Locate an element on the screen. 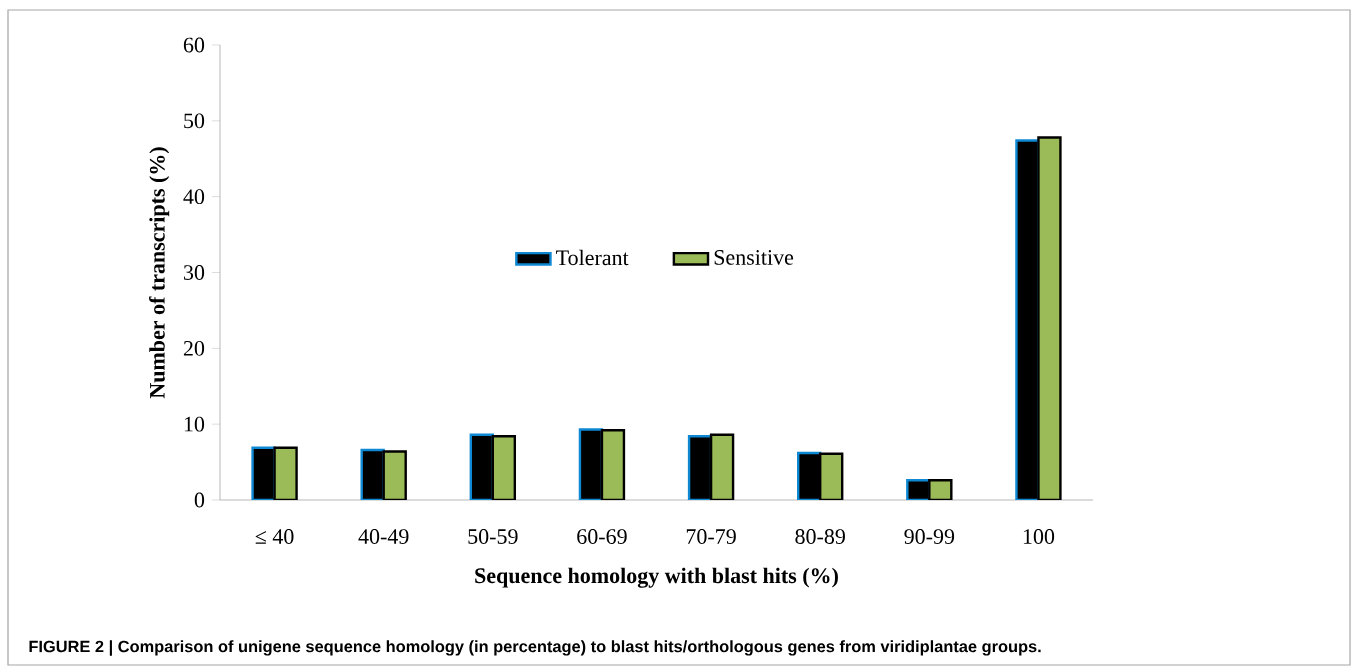 This screenshot has width=1358, height=670. x-tick-label: 90-99 is located at coordinates (929, 536).